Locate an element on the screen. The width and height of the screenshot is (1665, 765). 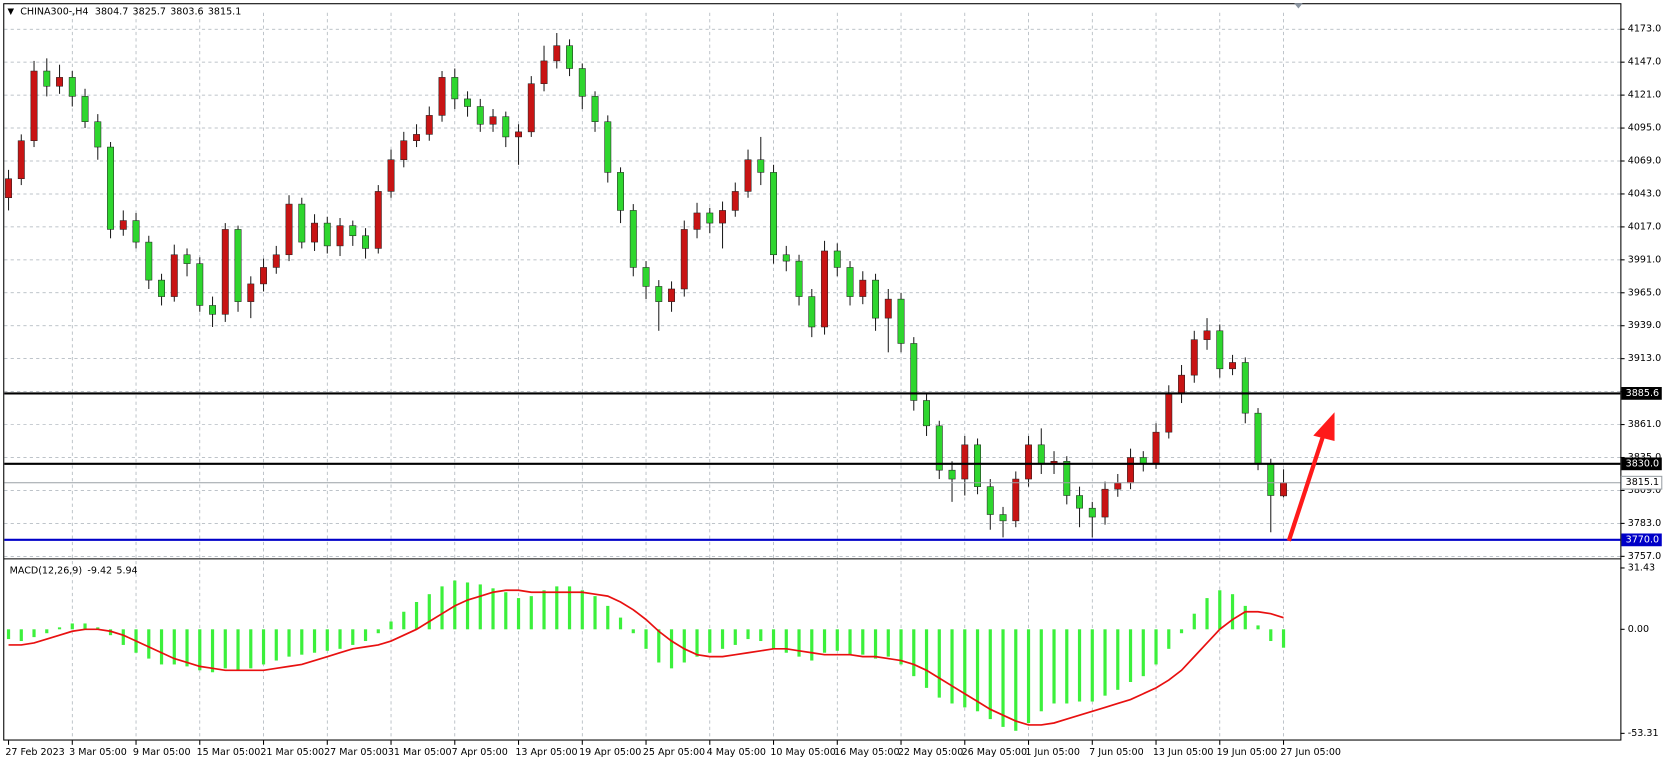
x-tick-label: 16 May 05:00 is located at coordinates (866, 752).